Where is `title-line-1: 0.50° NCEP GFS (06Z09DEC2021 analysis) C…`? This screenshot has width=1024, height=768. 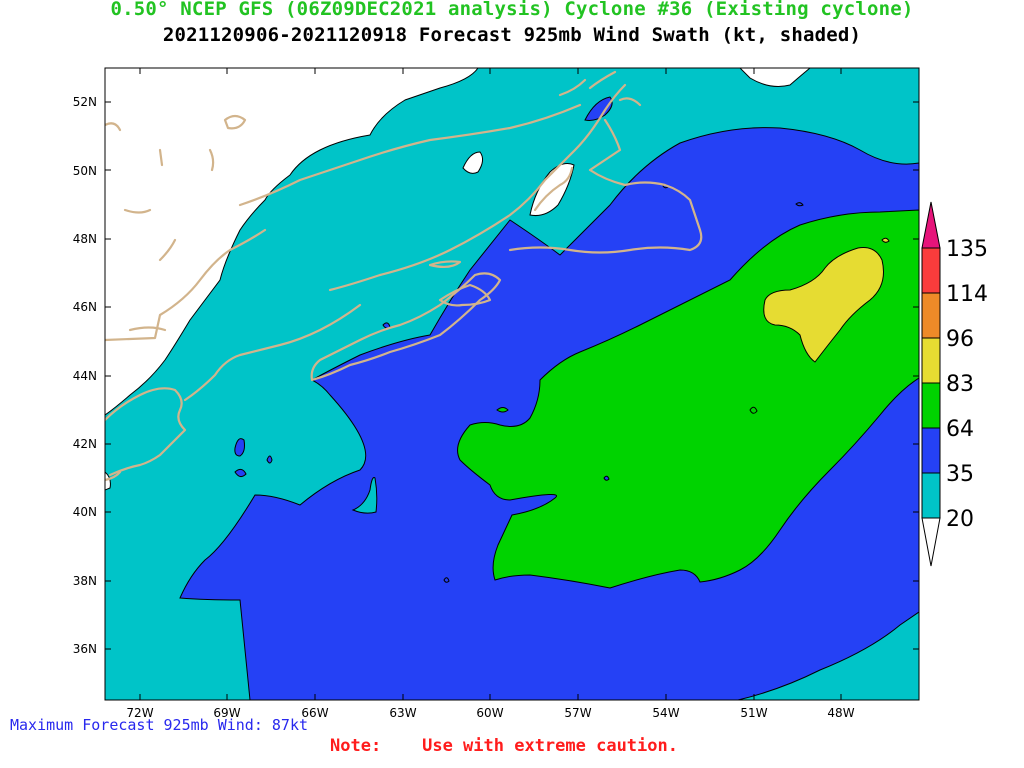 title-line-1: 0.50° NCEP GFS (06Z09DEC2021 analysis) C… is located at coordinates (512, 10).